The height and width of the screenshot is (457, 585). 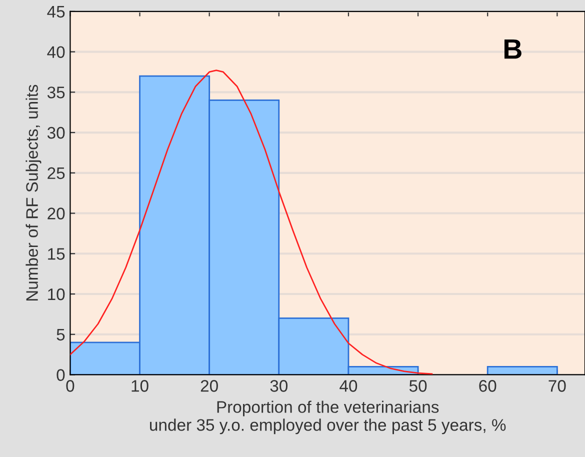 What do you see at coordinates (56, 132) in the screenshot?
I see `y-tick-label: 30` at bounding box center [56, 132].